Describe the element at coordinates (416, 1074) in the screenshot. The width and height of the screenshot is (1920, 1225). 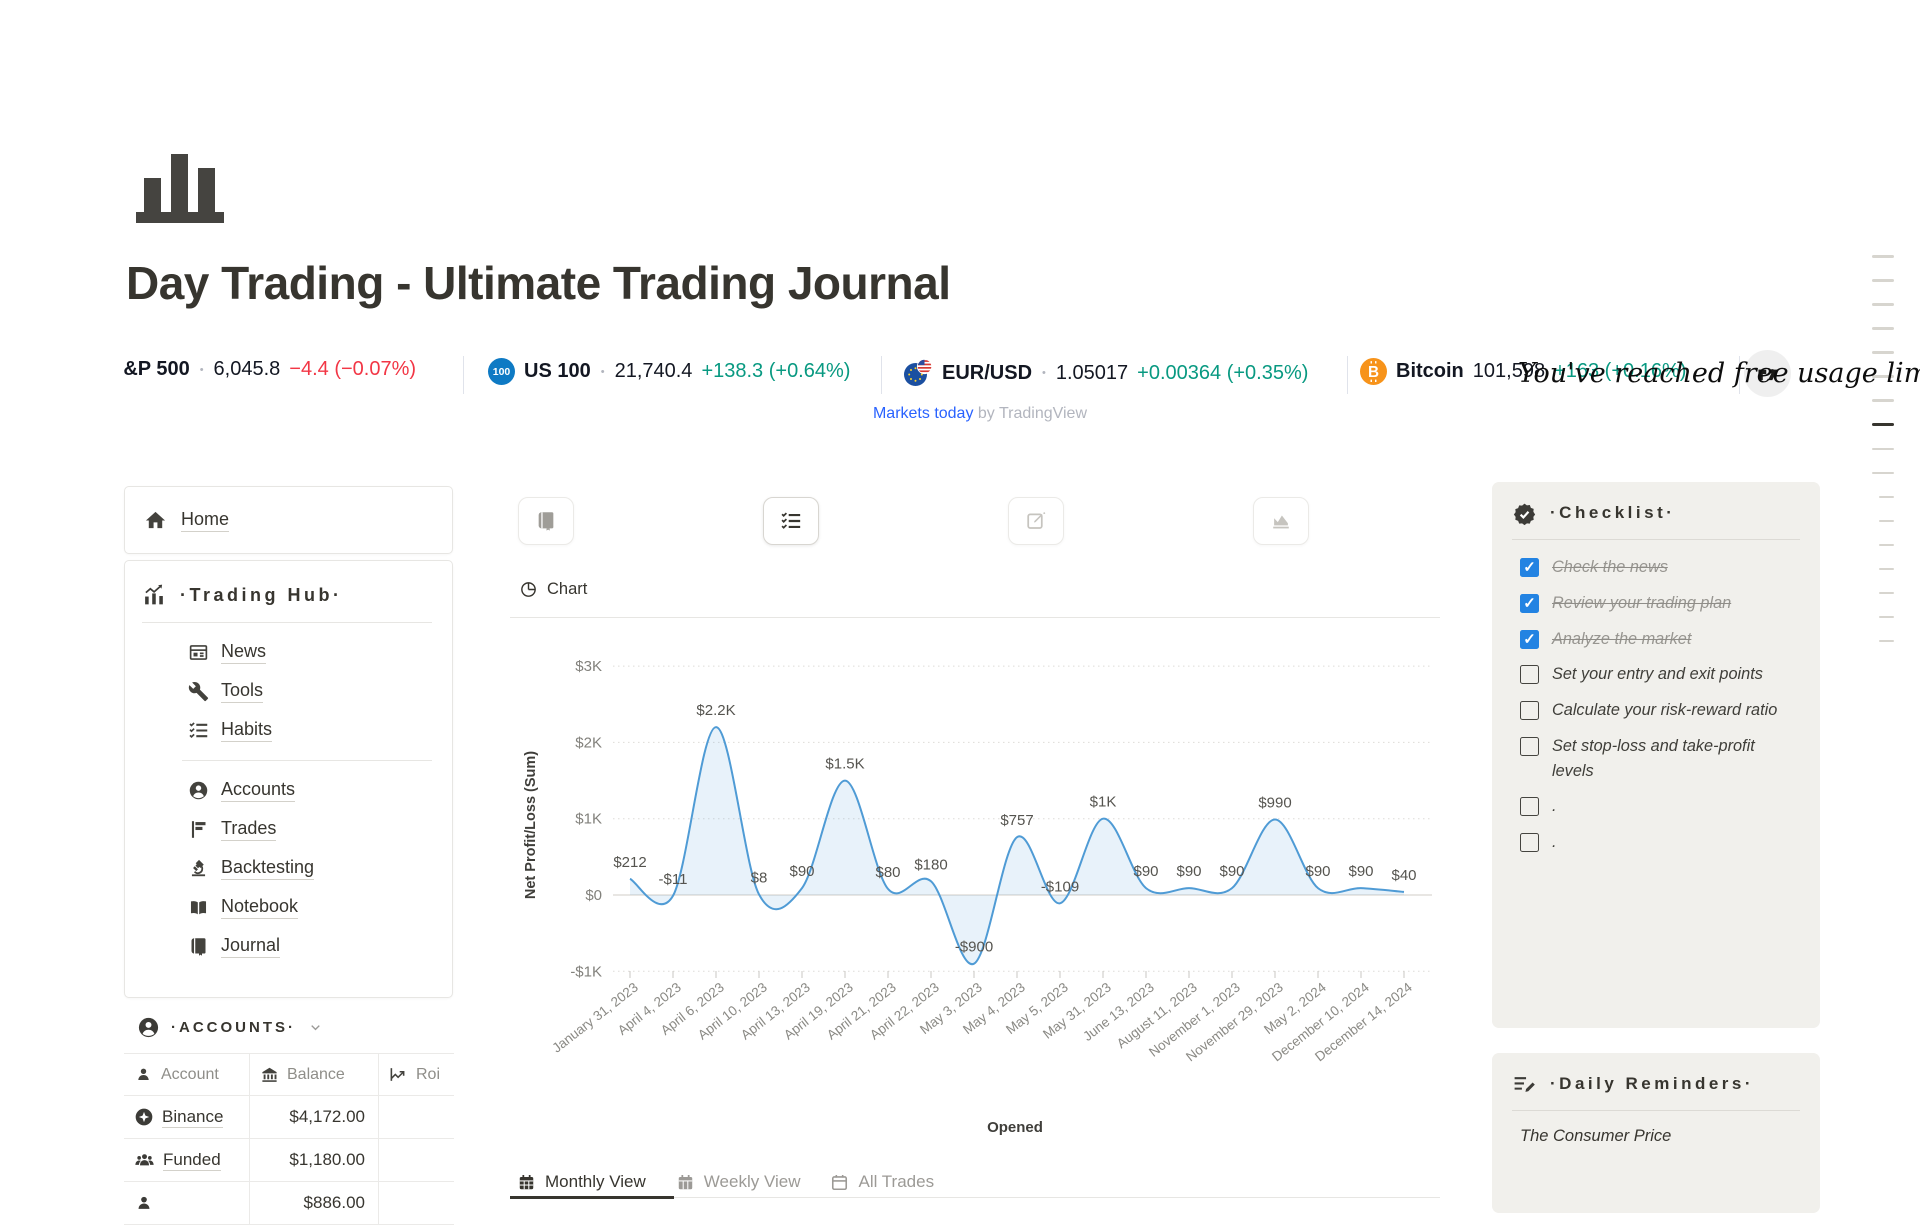
I see `column-roi: Roi` at that location.